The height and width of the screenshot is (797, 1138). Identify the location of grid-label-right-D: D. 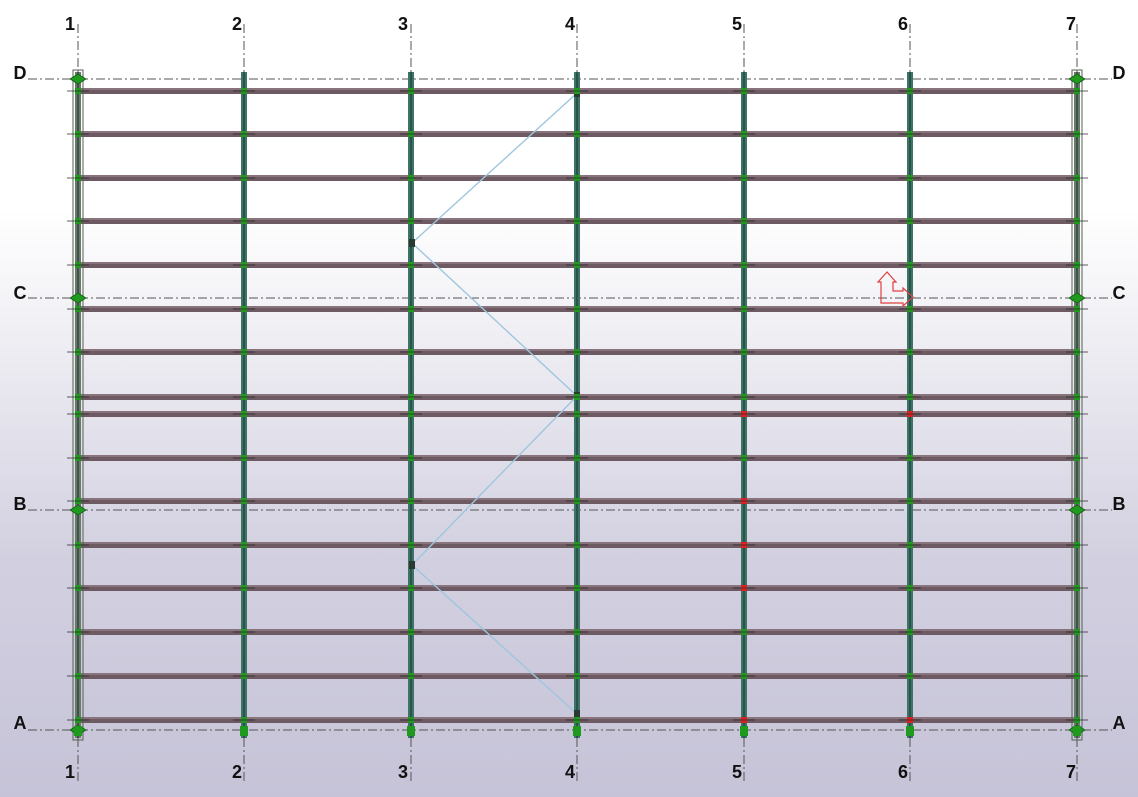
(1119, 73).